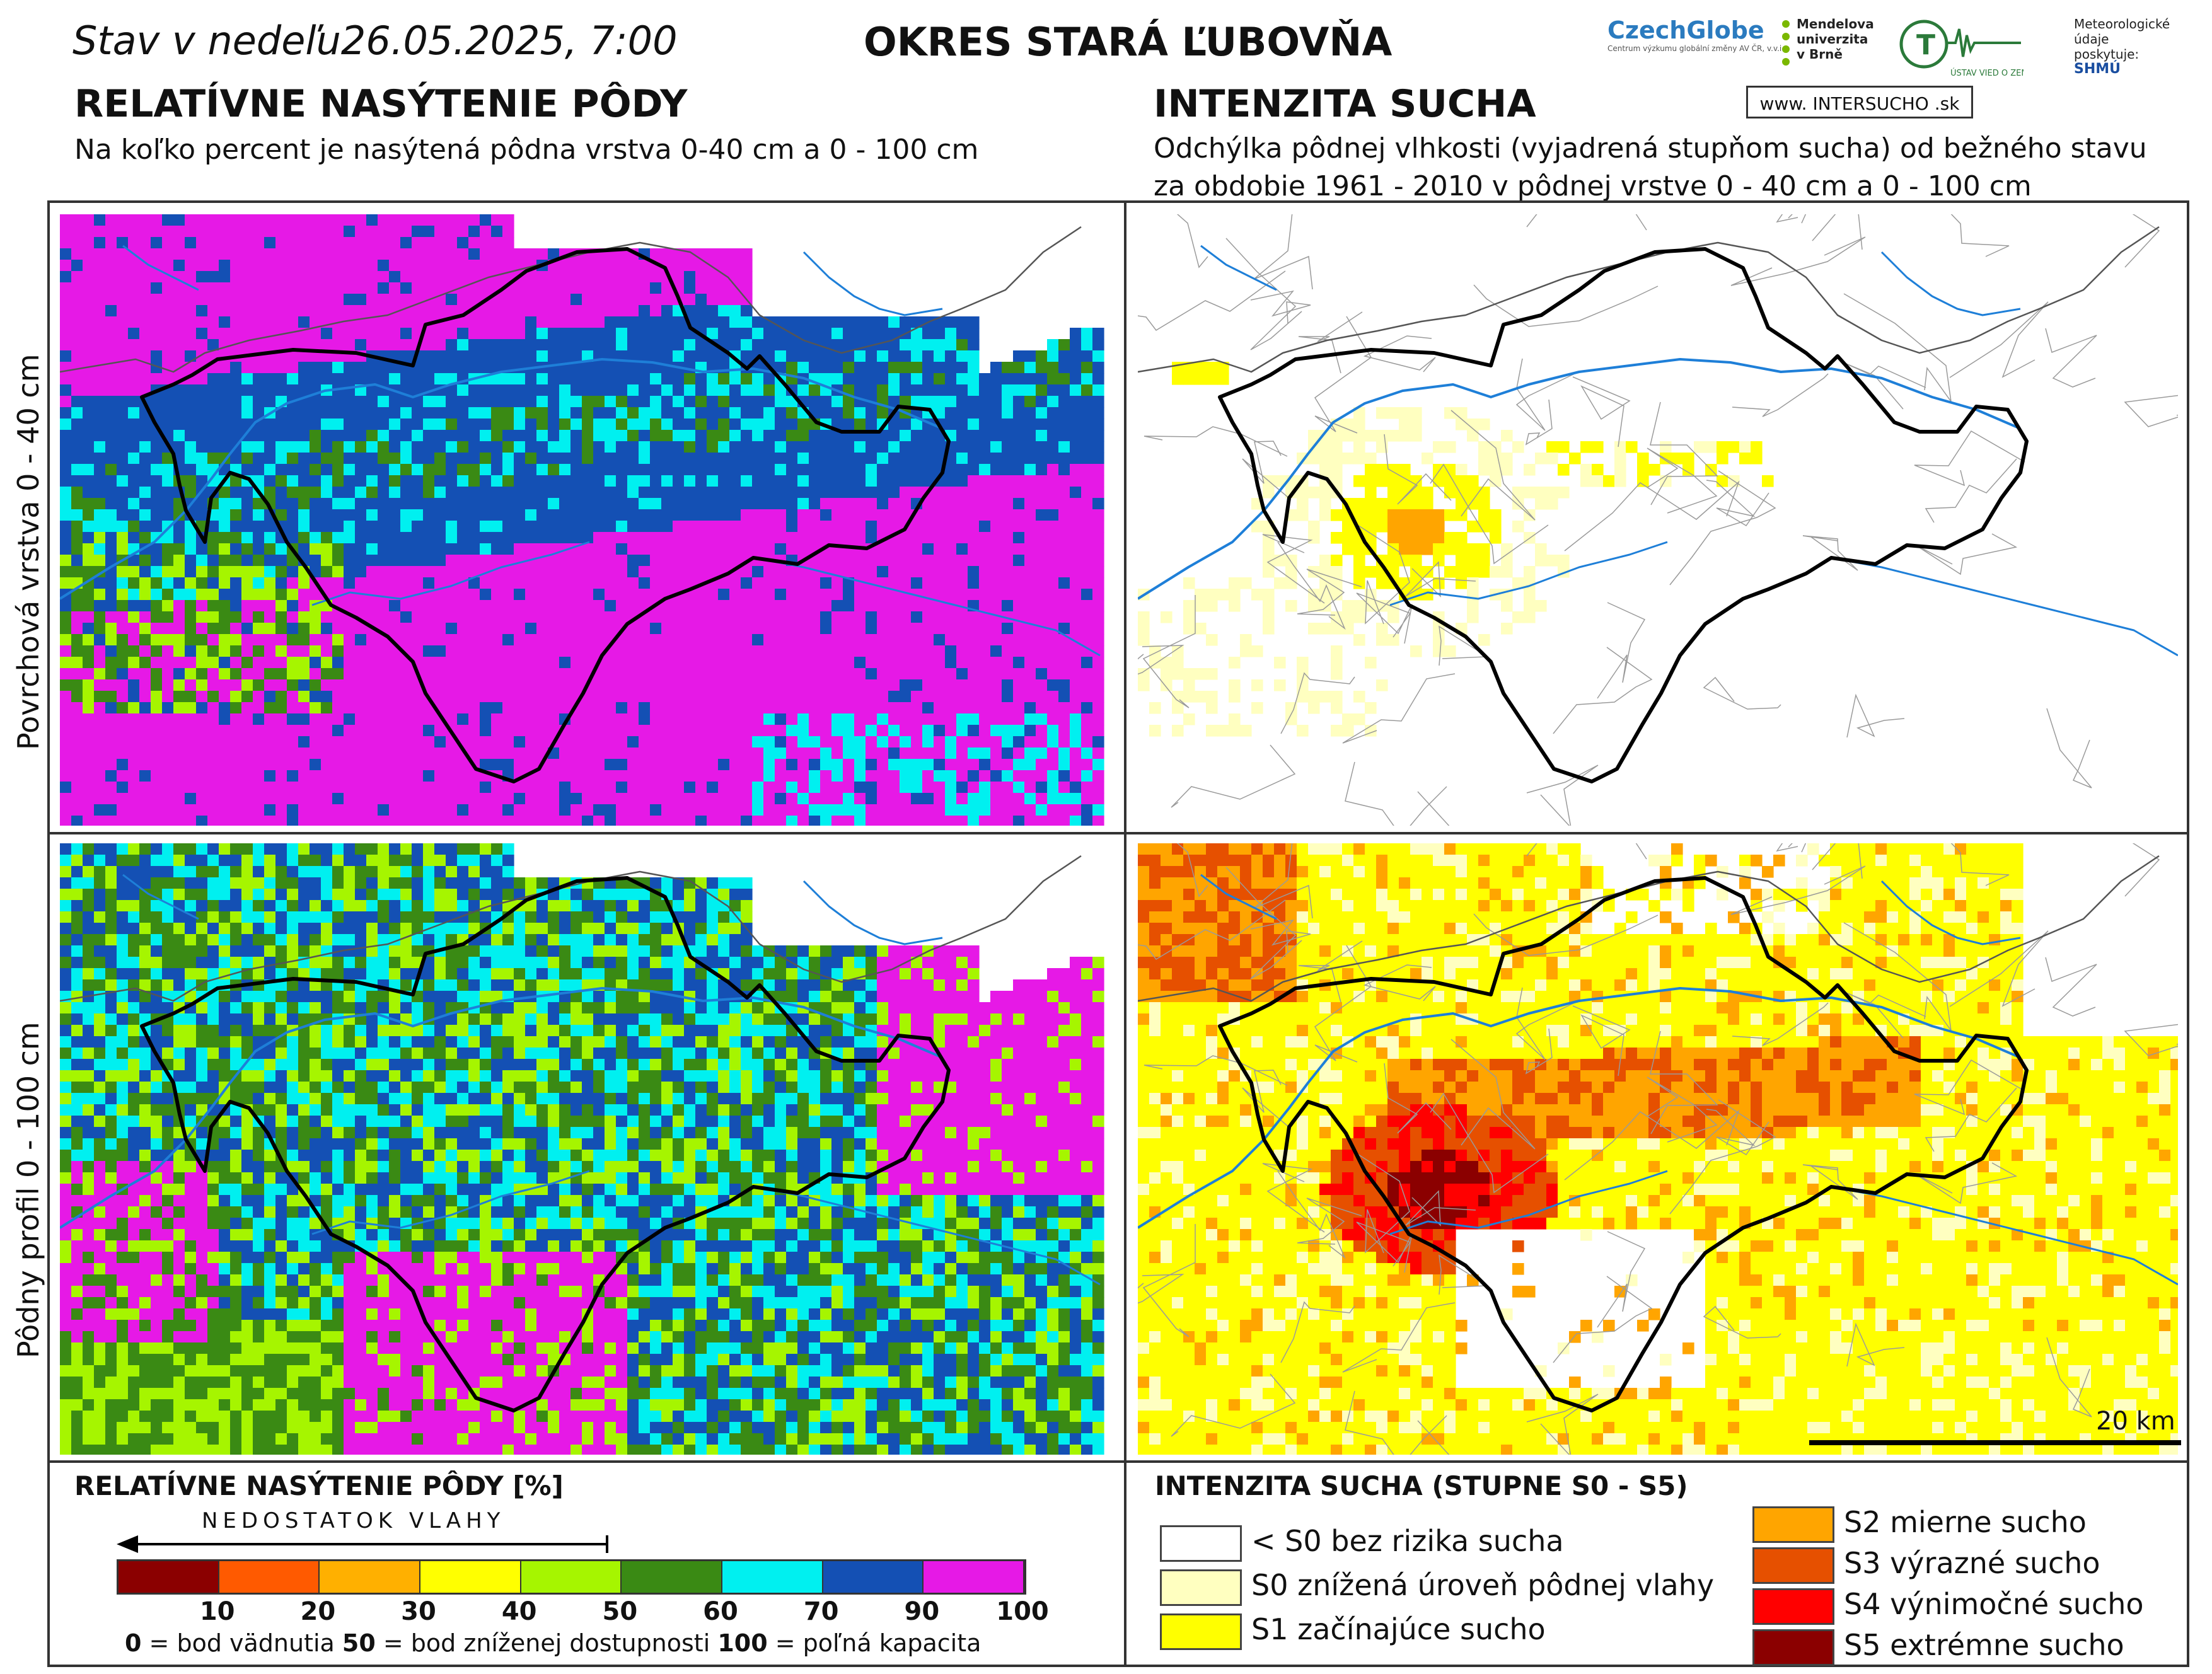 This screenshot has width=2212, height=1674. Describe the element at coordinates (1859, 102) in the screenshot. I see `intersucho-link: www. INTERSUCHO .sk` at that location.